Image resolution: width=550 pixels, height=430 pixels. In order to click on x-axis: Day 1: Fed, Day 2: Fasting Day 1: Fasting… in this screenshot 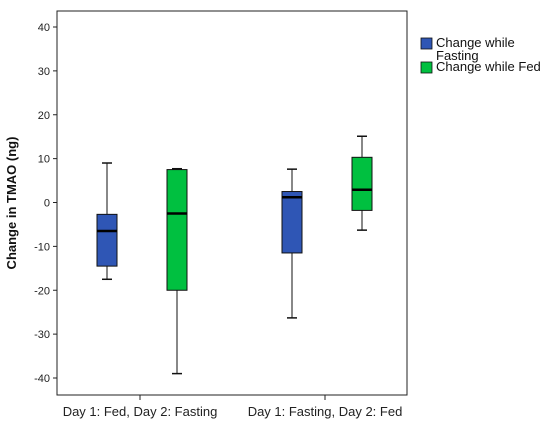, I will do `click(233, 407)`.